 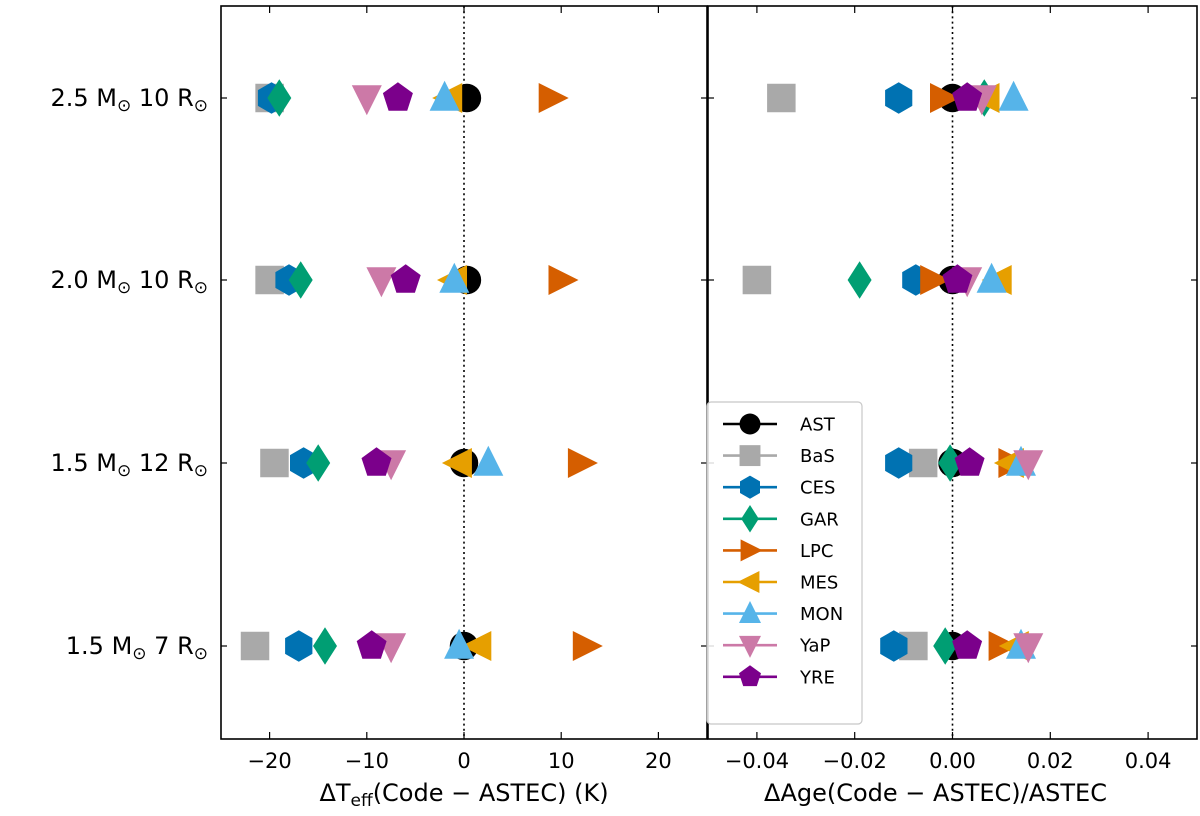 I want to click on x-tick-label: −0.04, so click(x=757, y=761).